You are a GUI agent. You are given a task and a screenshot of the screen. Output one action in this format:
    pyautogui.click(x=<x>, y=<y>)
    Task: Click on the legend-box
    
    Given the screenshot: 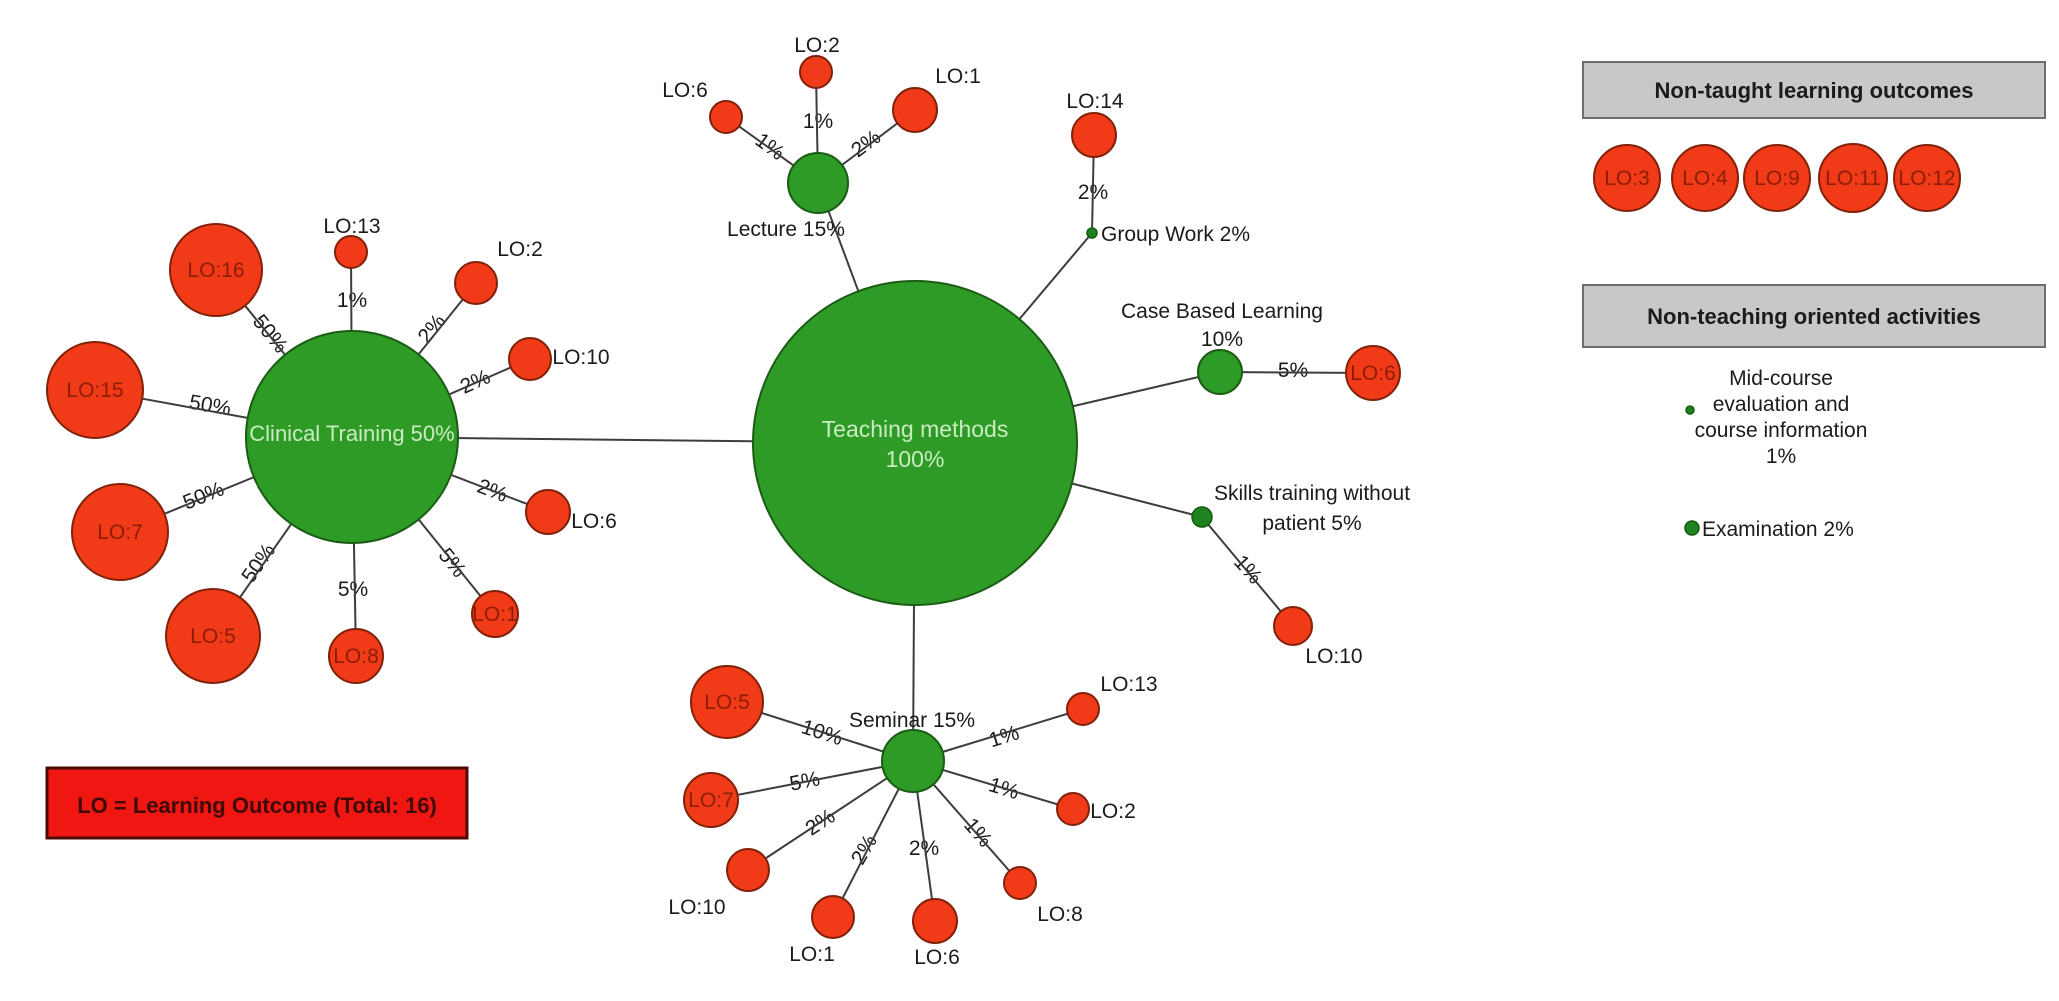 What is the action you would take?
    pyautogui.click(x=257, y=803)
    